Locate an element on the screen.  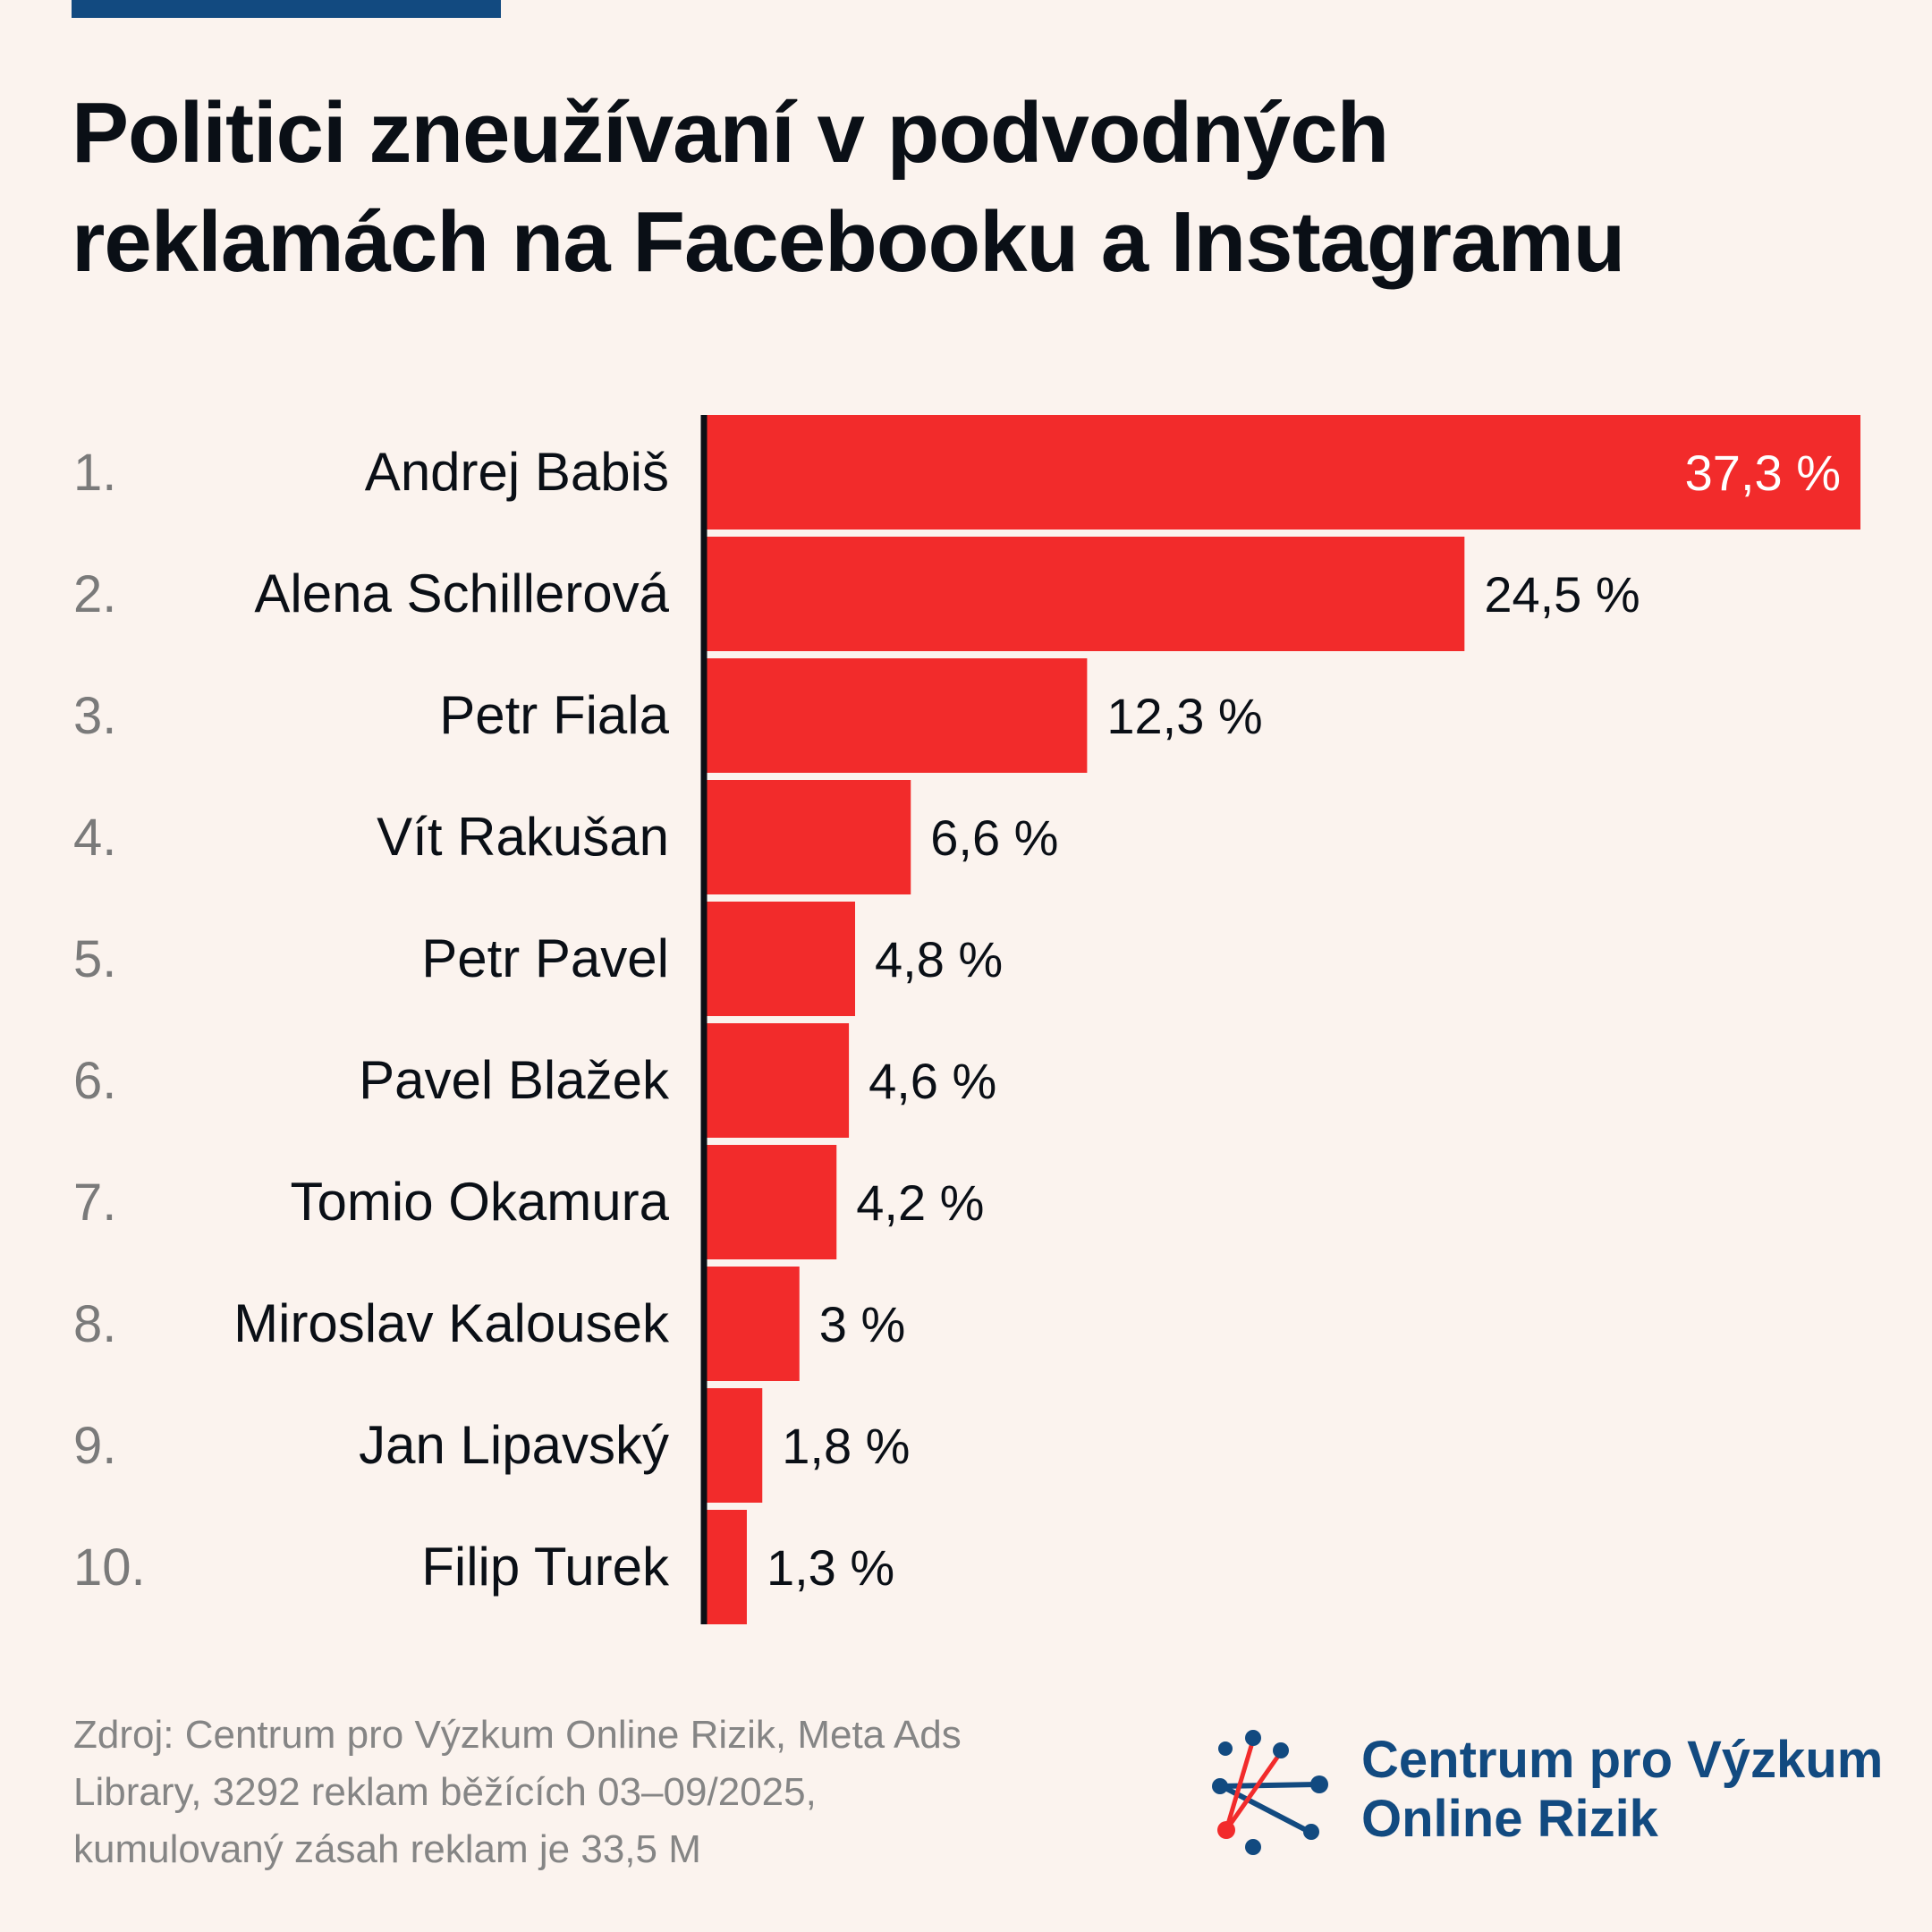
value-label: 37,3 % is located at coordinates (1763, 473).